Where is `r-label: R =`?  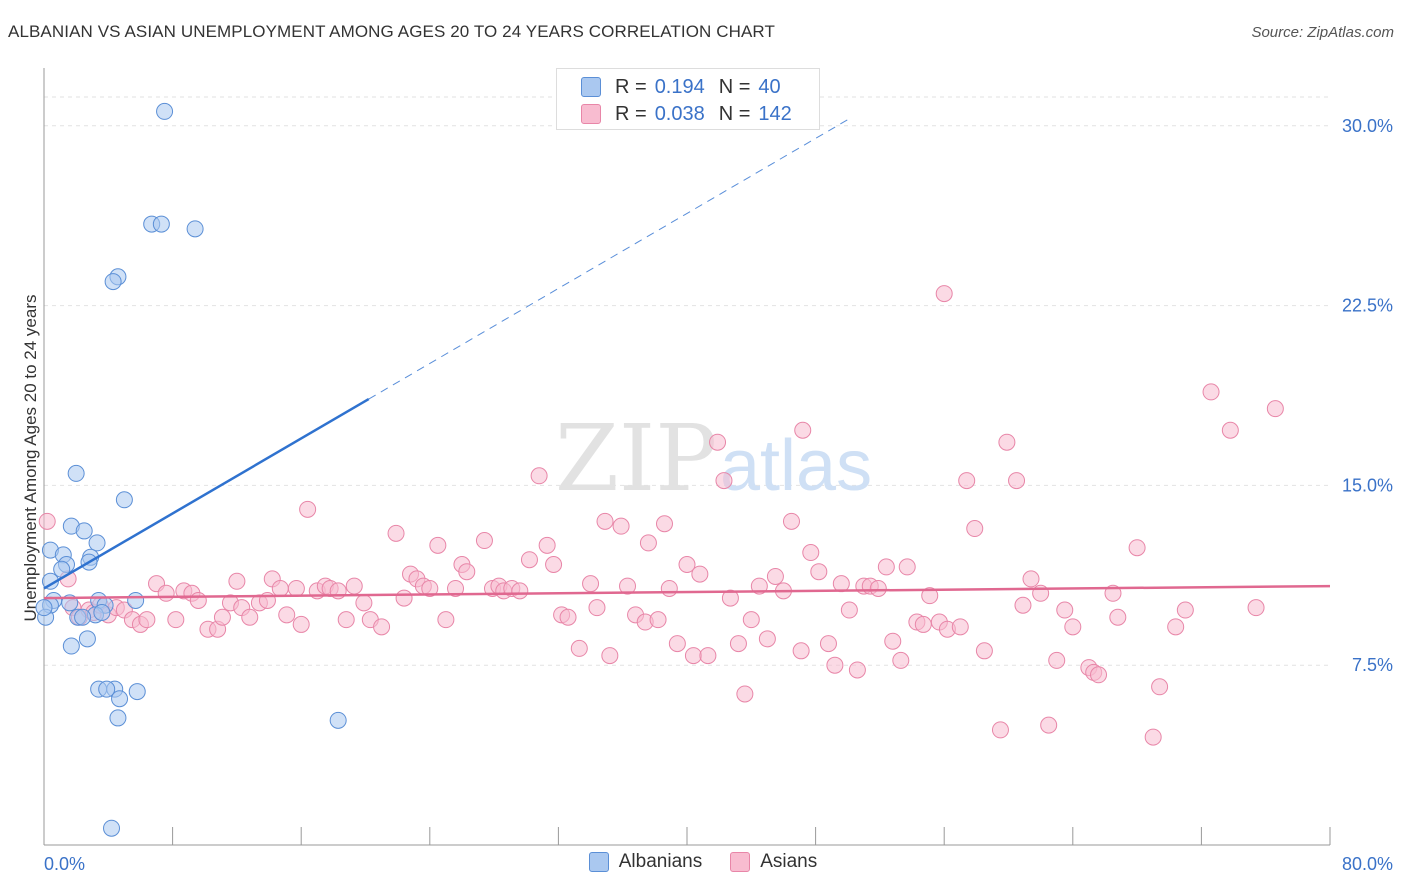 r-label: R = is located at coordinates (631, 113).